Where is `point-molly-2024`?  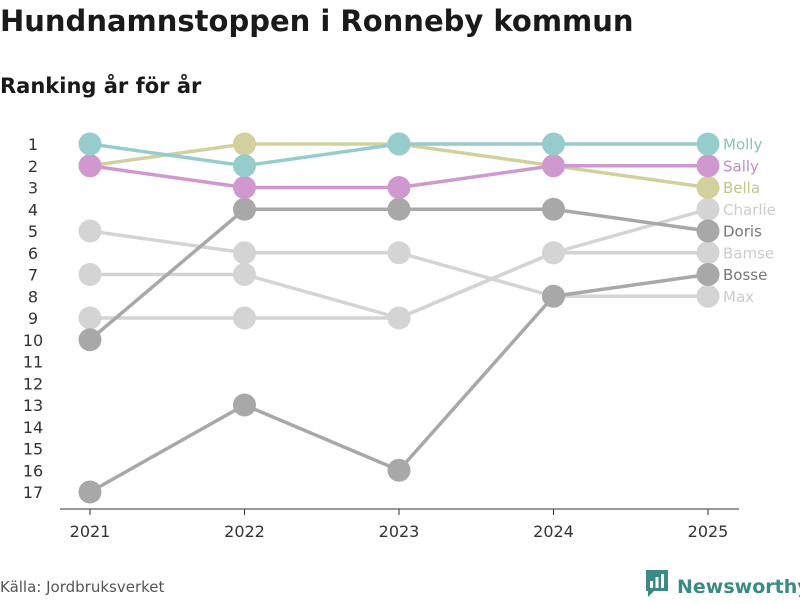 point-molly-2024 is located at coordinates (553, 144).